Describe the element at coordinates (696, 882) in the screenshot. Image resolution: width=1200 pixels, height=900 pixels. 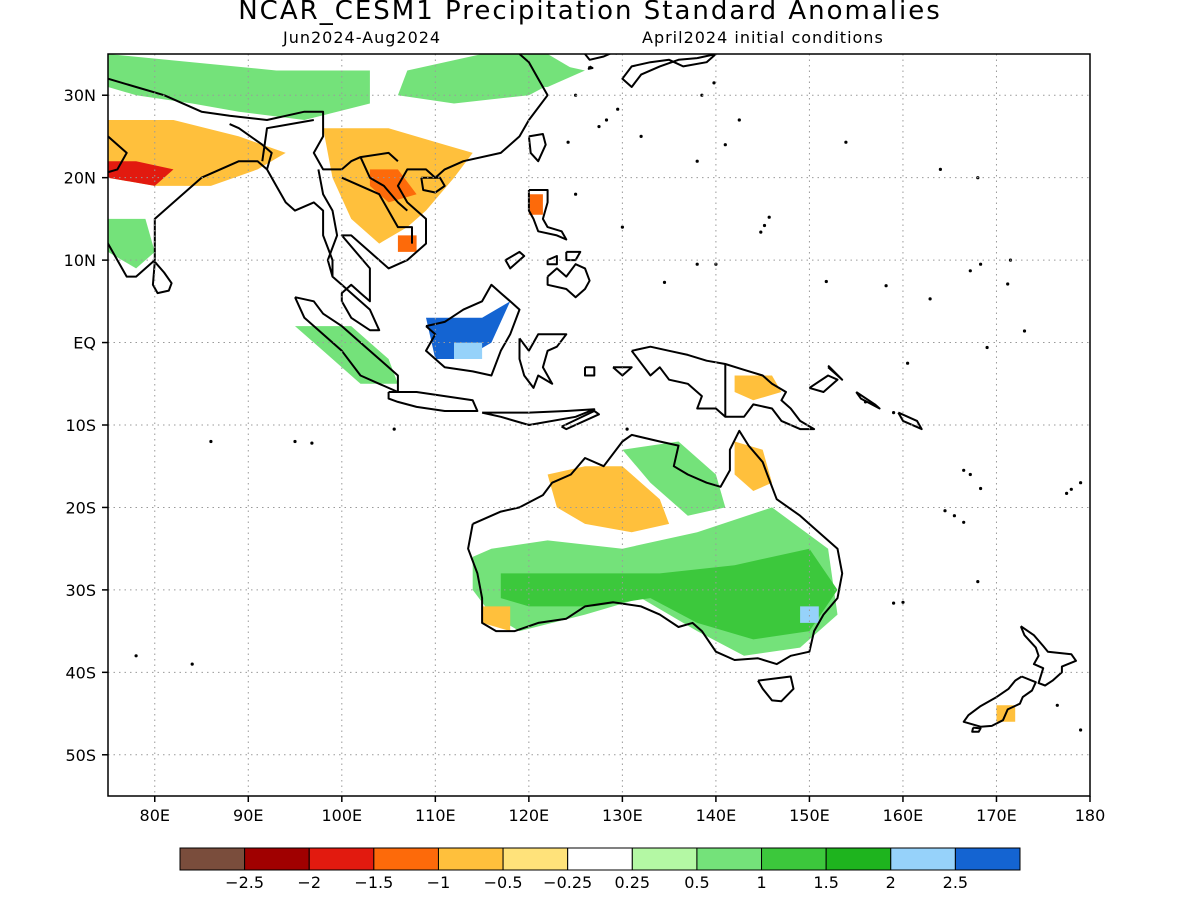
I see `colorbar-label: 0.5` at that location.